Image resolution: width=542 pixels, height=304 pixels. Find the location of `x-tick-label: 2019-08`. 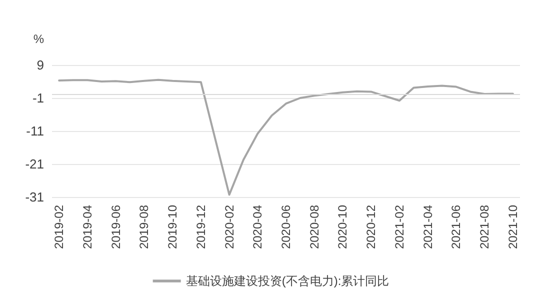

x-tick-label: 2019-08 is located at coordinates (144, 227).